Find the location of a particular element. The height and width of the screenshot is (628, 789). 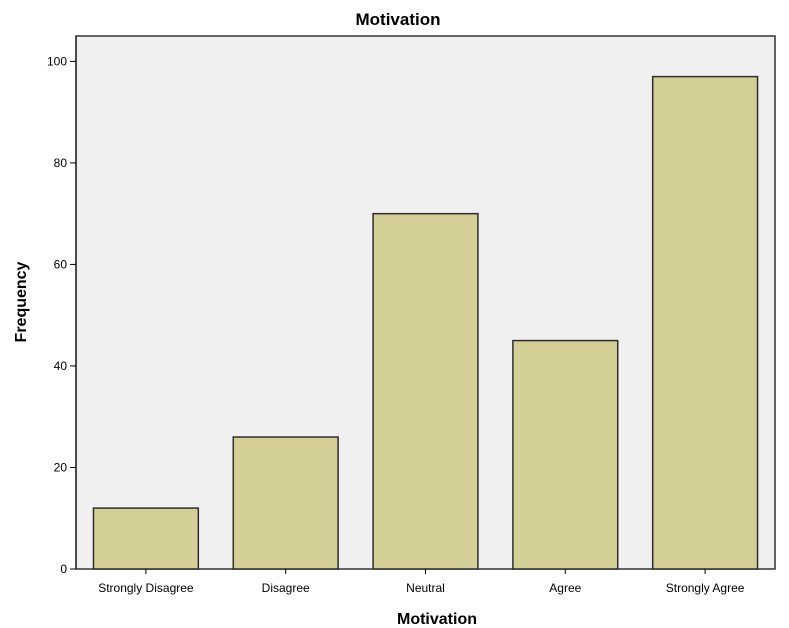

bar-strongly-agree is located at coordinates (705, 322).